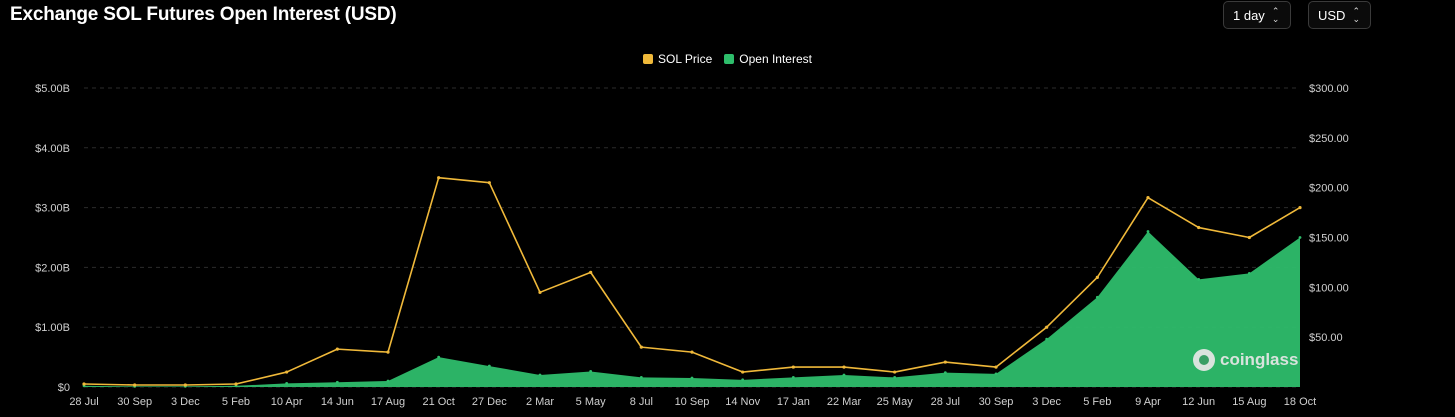 Image resolution: width=1455 pixels, height=417 pixels. I want to click on x-tick-label: 12 Jun, so click(1198, 402).